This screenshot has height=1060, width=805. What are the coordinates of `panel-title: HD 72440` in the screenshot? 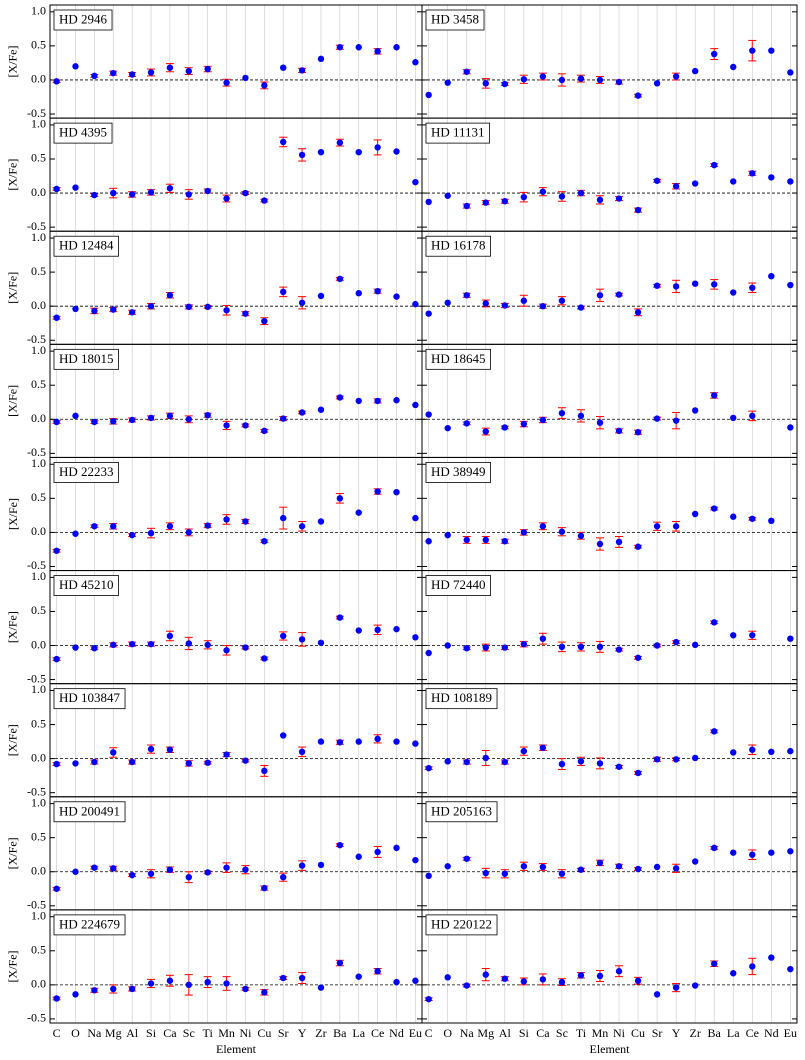 It's located at (458, 584).